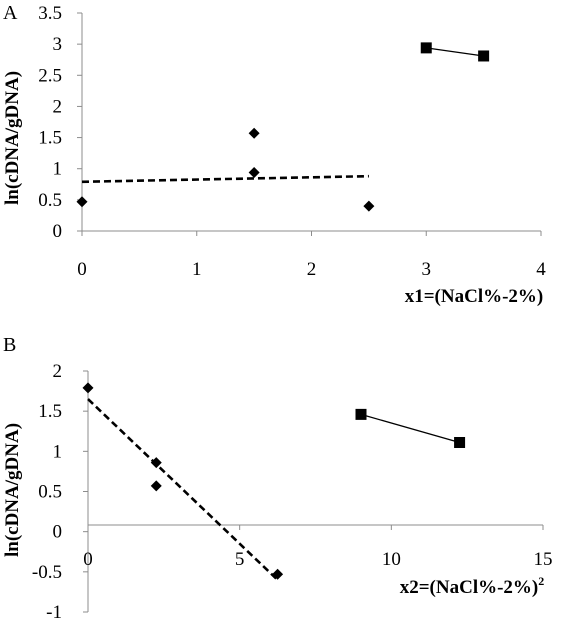 This screenshot has width=566, height=621. What do you see at coordinates (88, 559) in the screenshot?
I see `panel-b-x-tick-label: 0` at bounding box center [88, 559].